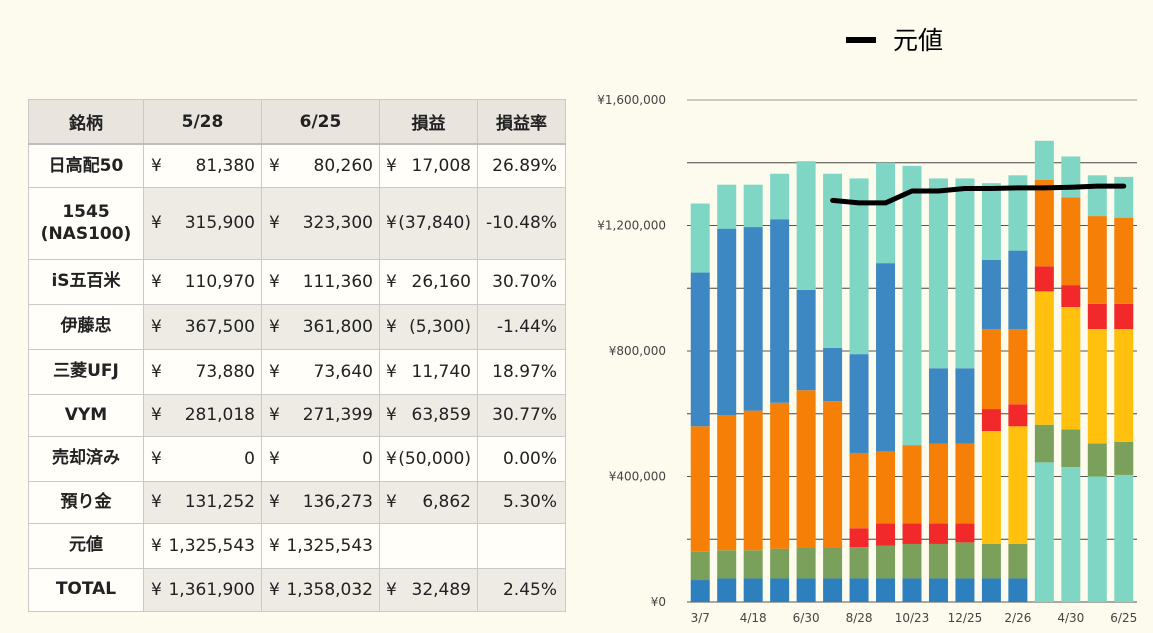  Describe the element at coordinates (86, 165) in the screenshot. I see `row-name: 日高配50` at that location.